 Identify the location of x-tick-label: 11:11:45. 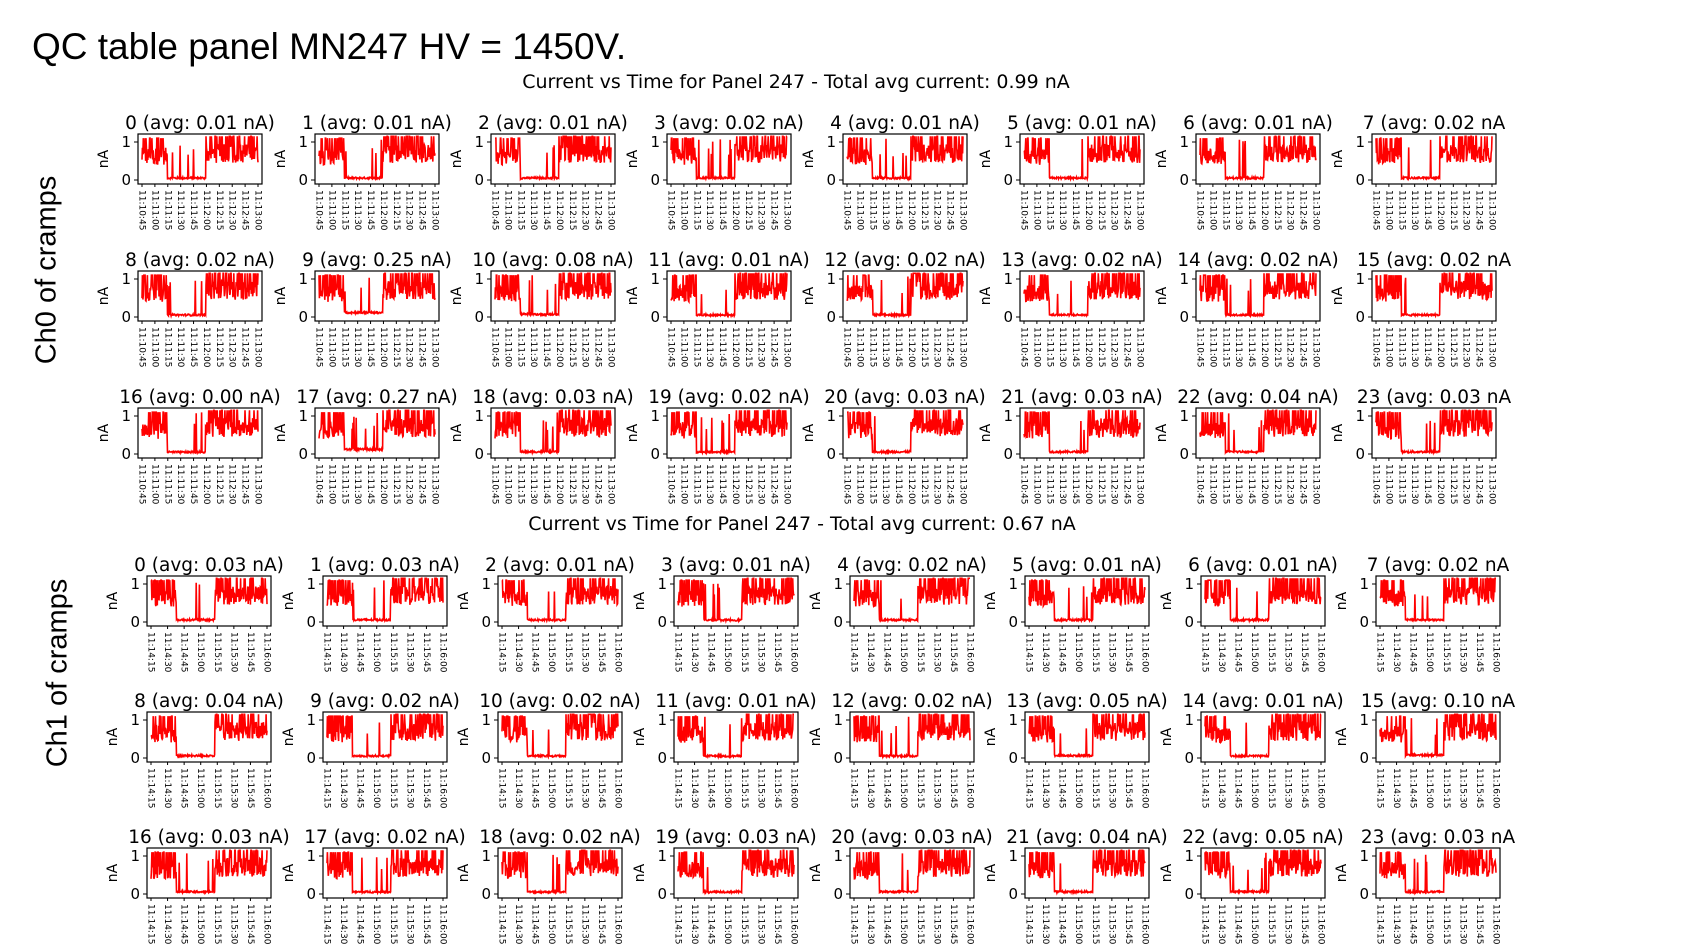
(193, 210).